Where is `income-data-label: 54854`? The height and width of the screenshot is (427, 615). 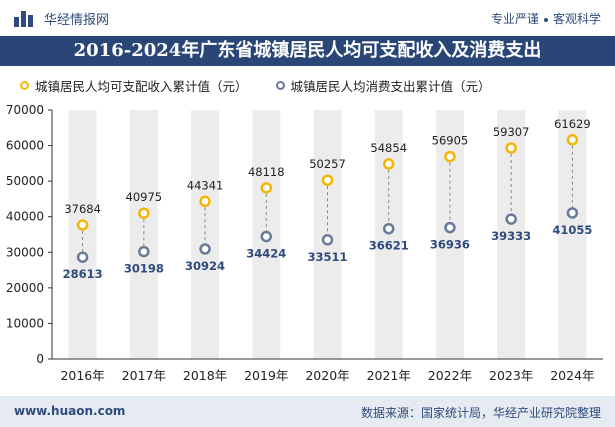
income-data-label: 54854 is located at coordinates (388, 148).